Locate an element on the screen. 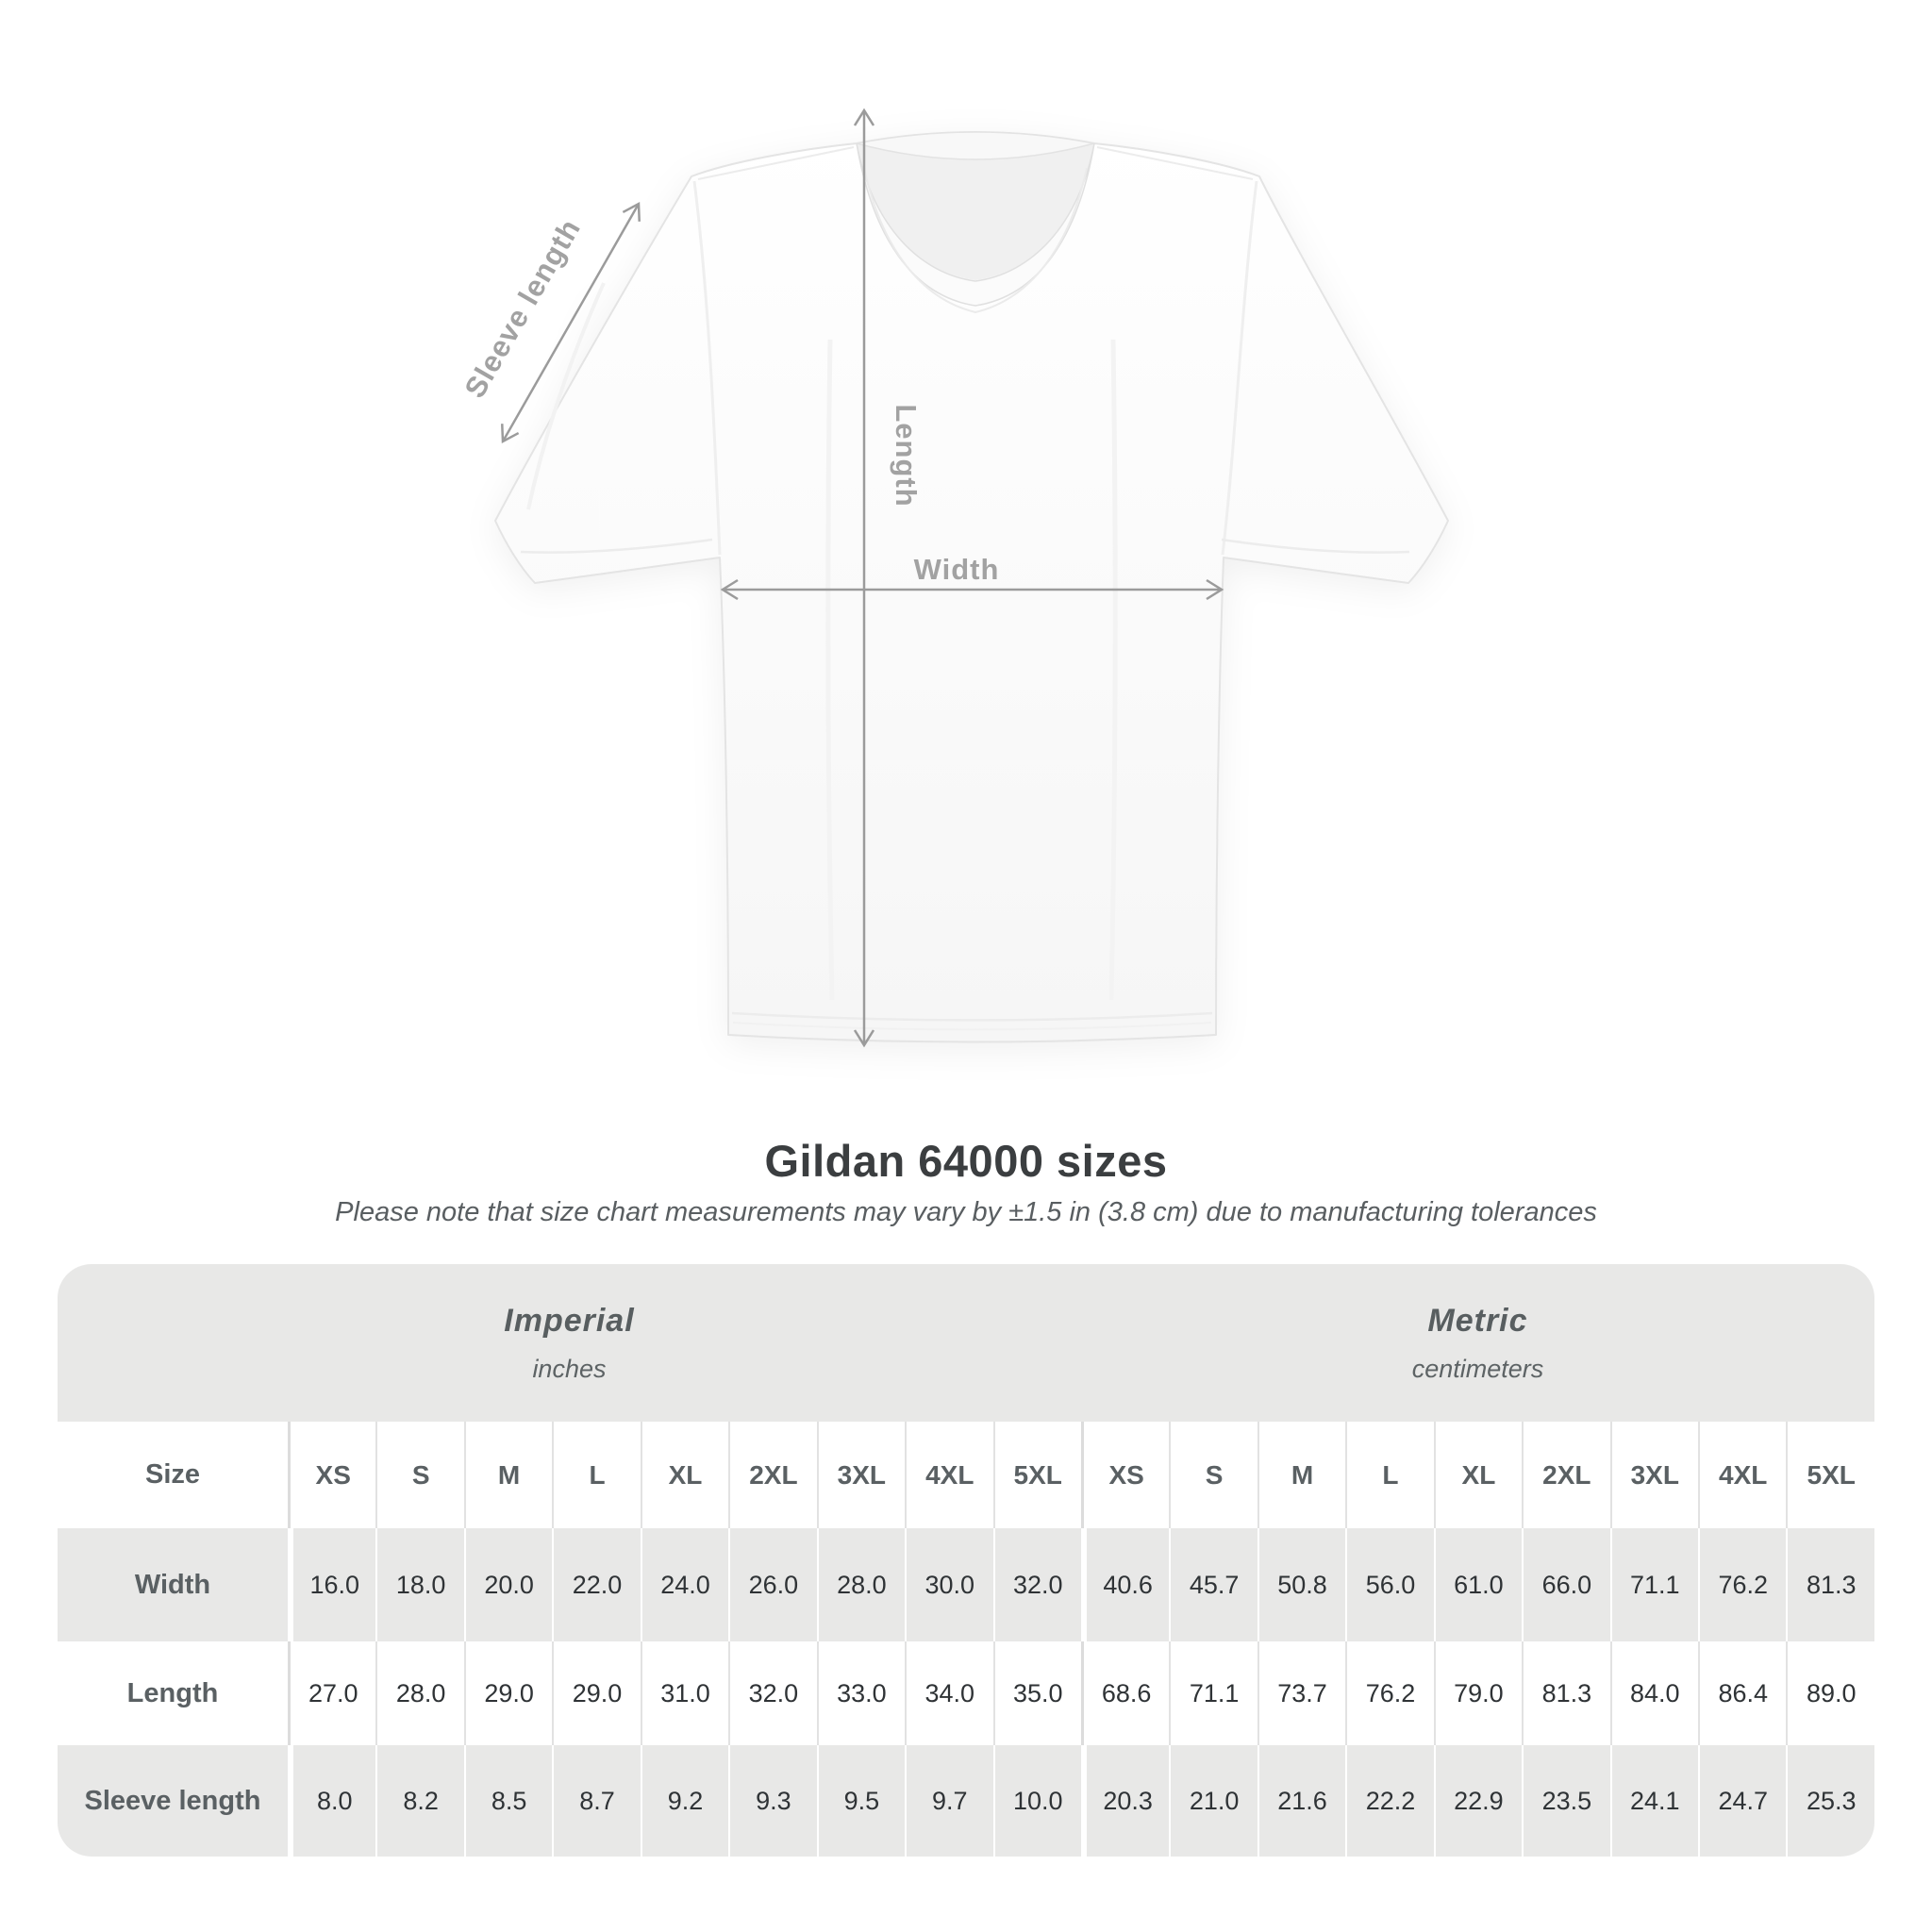  value-cell: 9.5 is located at coordinates (861, 1801).